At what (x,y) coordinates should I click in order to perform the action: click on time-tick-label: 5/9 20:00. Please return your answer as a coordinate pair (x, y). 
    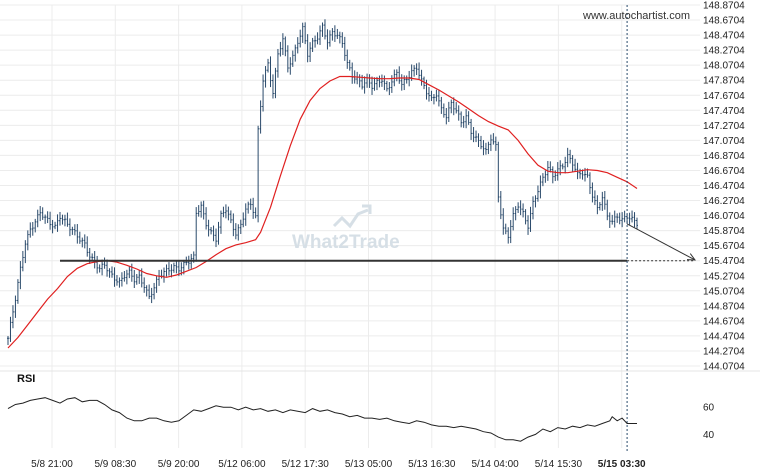
    Looking at the image, I should click on (179, 464).